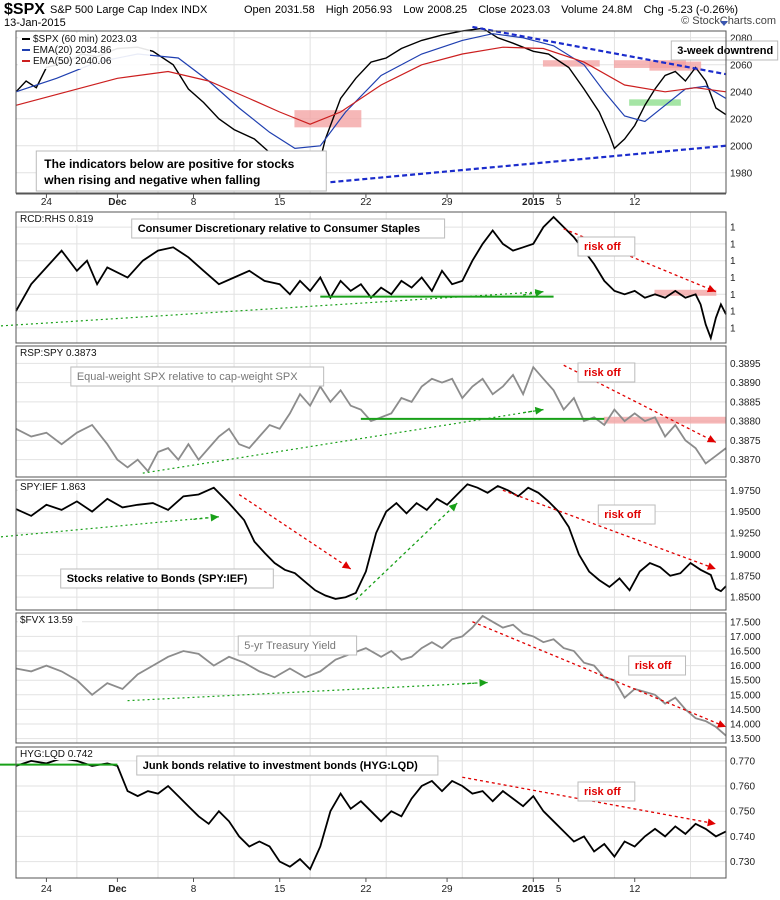 The image size is (780, 900). What do you see at coordinates (745, 491) in the screenshot?
I see `y-tick-label: 1.9750` at bounding box center [745, 491].